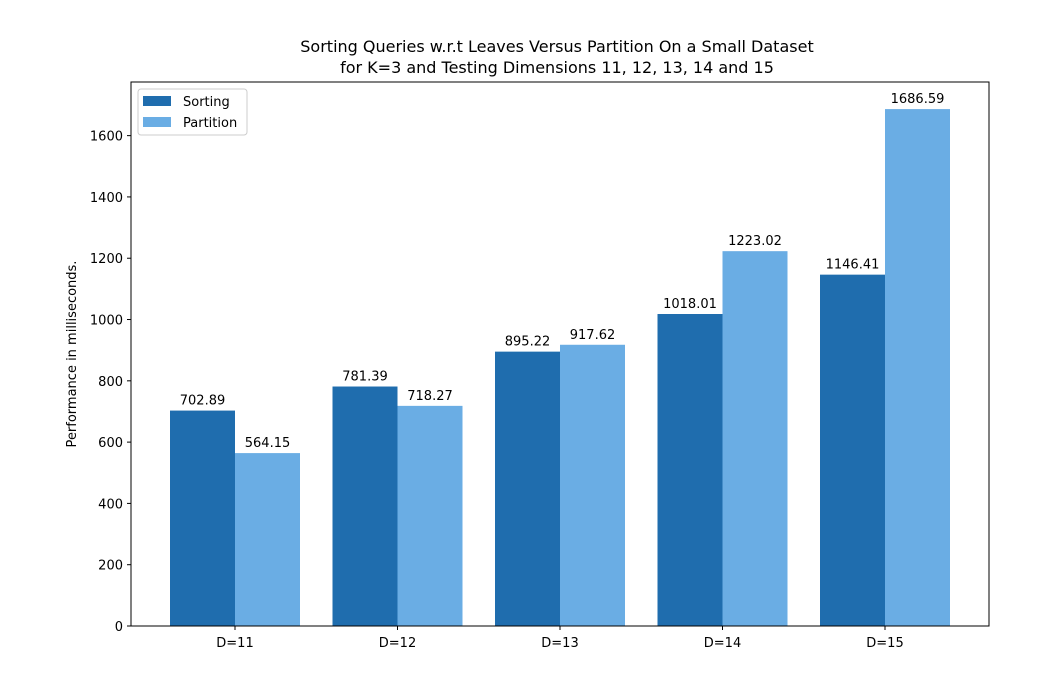 The width and height of the screenshot is (1053, 681). I want to click on value-label-sorting-d11: 702.89, so click(203, 401).